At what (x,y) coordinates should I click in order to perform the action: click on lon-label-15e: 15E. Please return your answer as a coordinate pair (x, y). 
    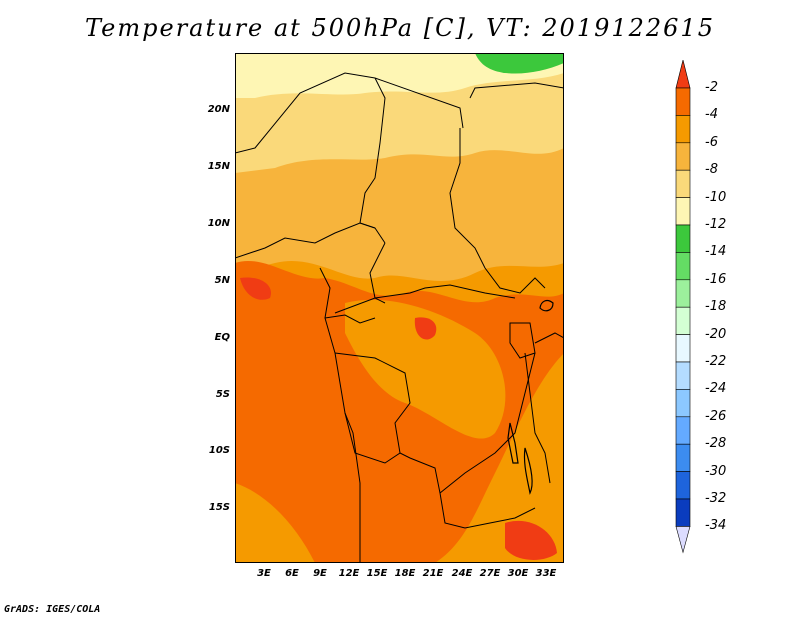
    Looking at the image, I should click on (377, 573).